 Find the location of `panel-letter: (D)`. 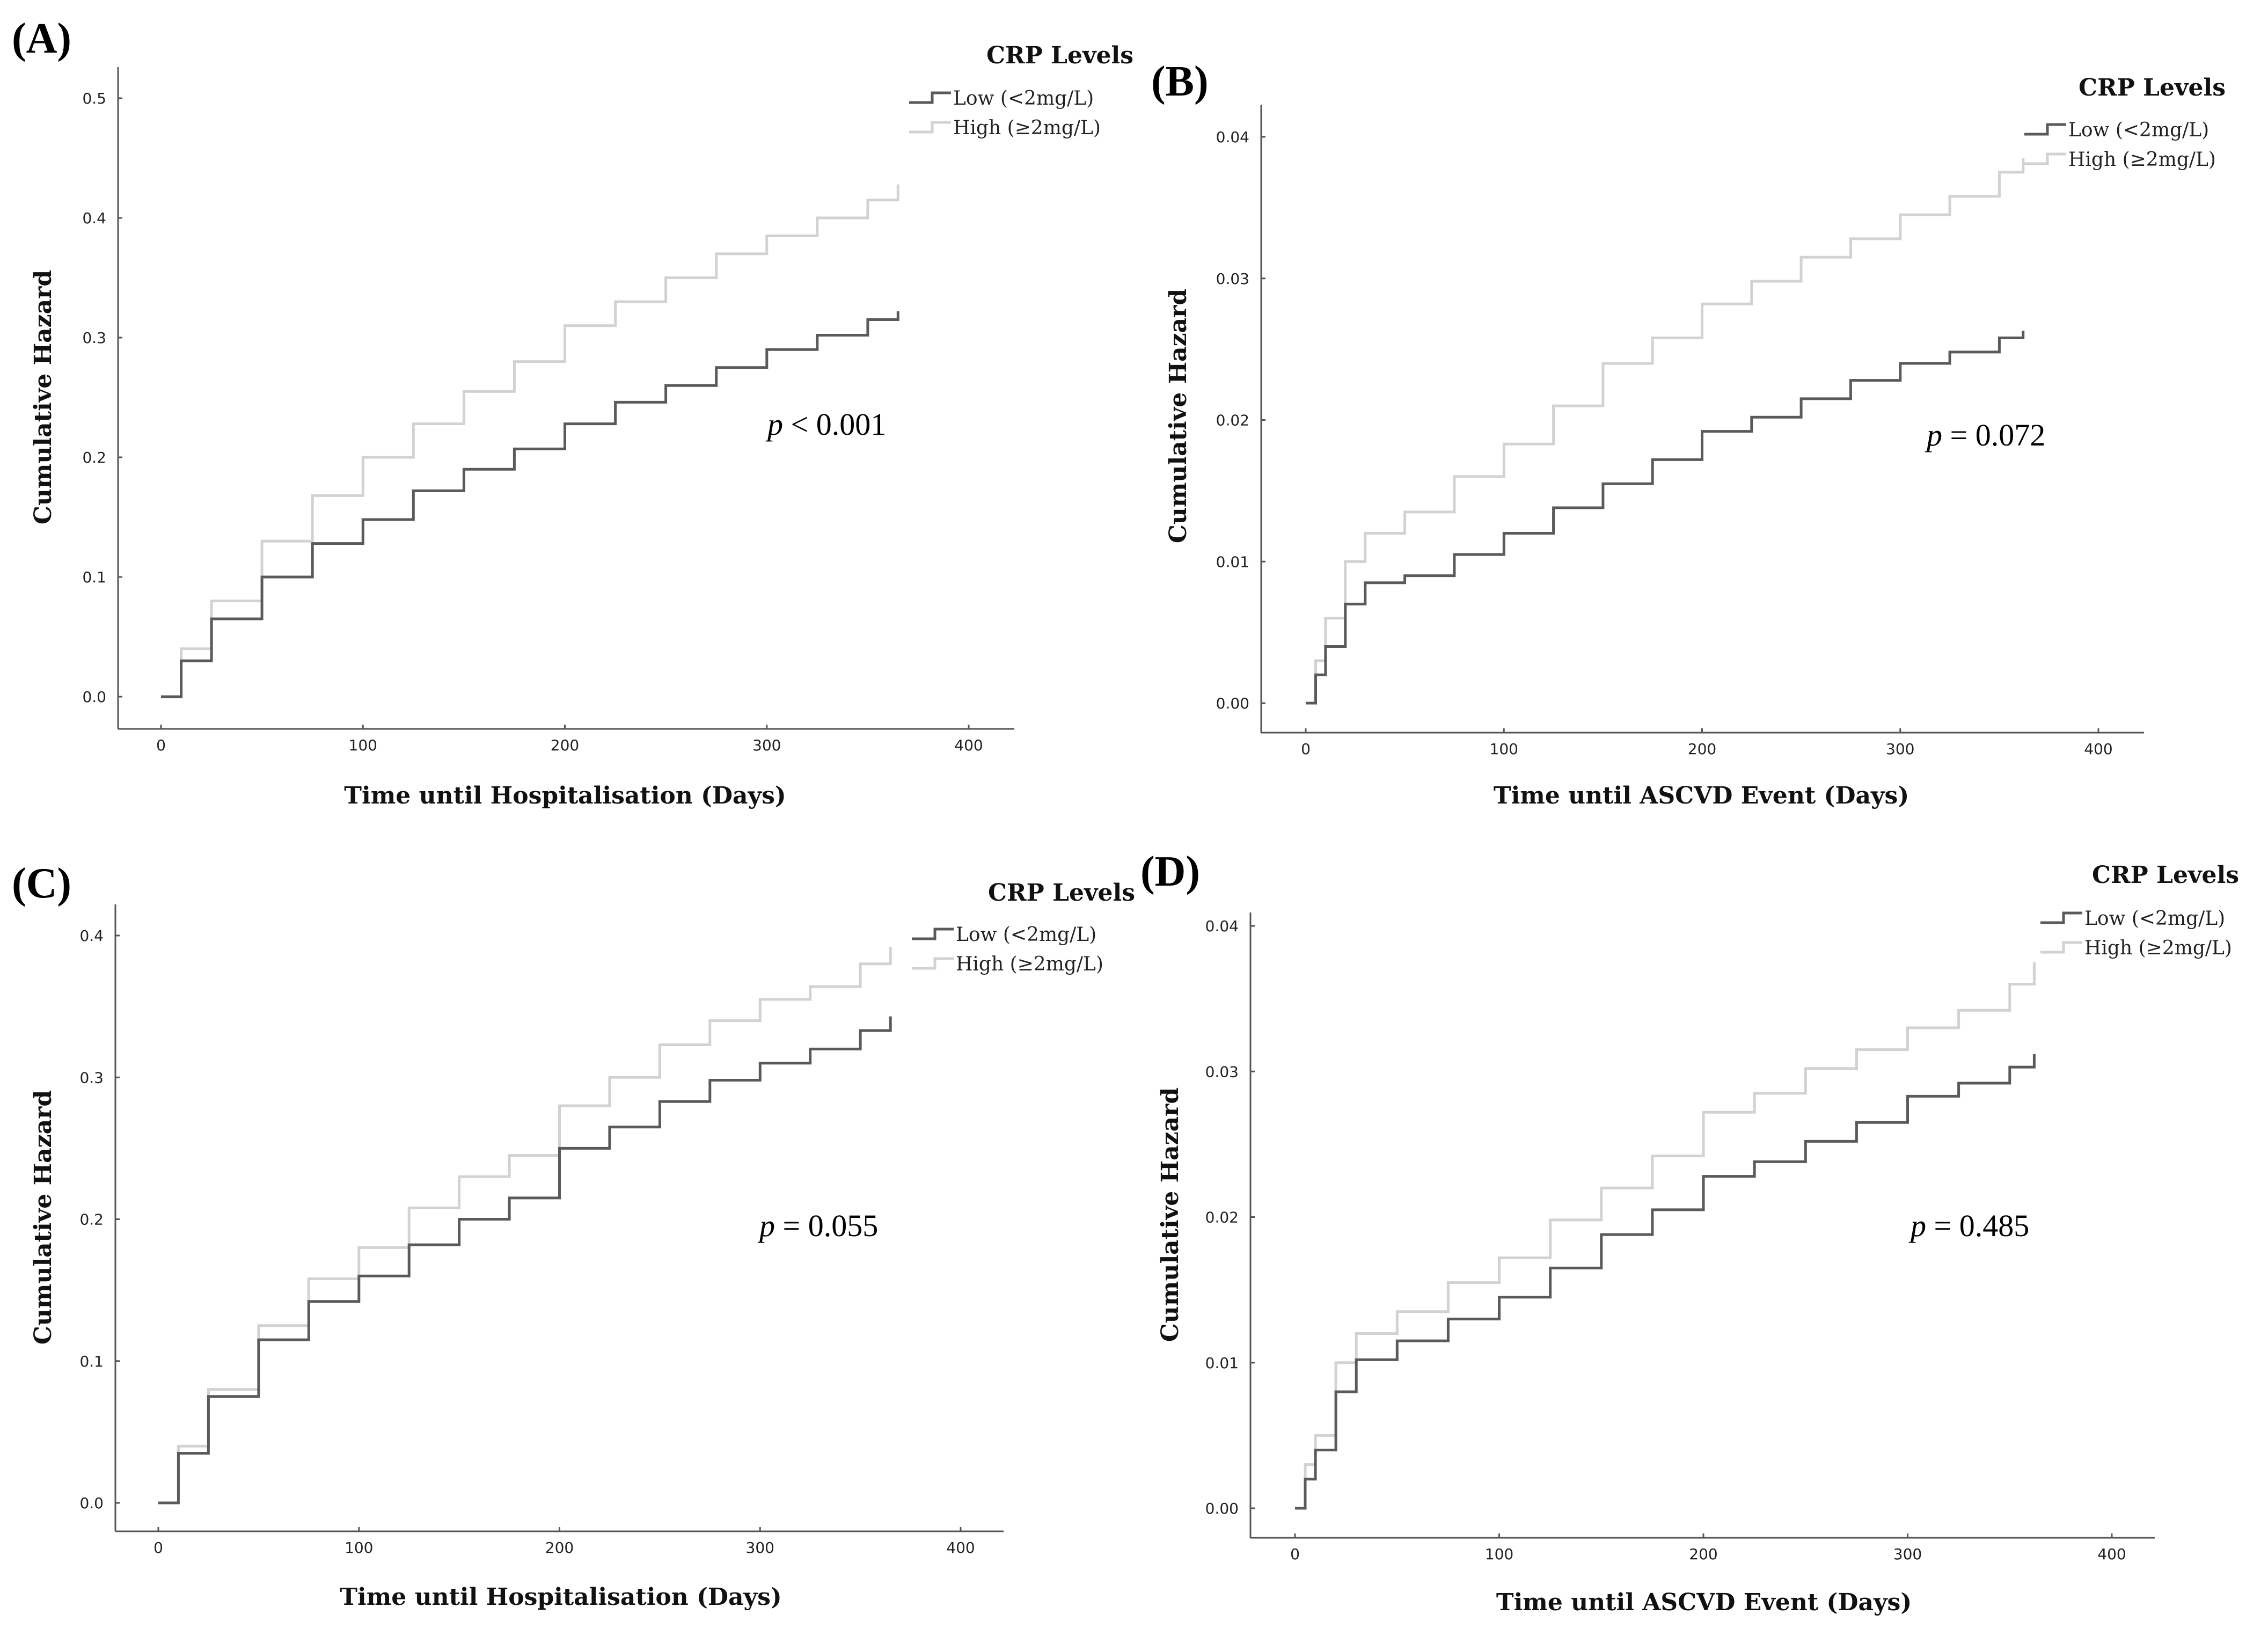

panel-letter: (D) is located at coordinates (1170, 871).